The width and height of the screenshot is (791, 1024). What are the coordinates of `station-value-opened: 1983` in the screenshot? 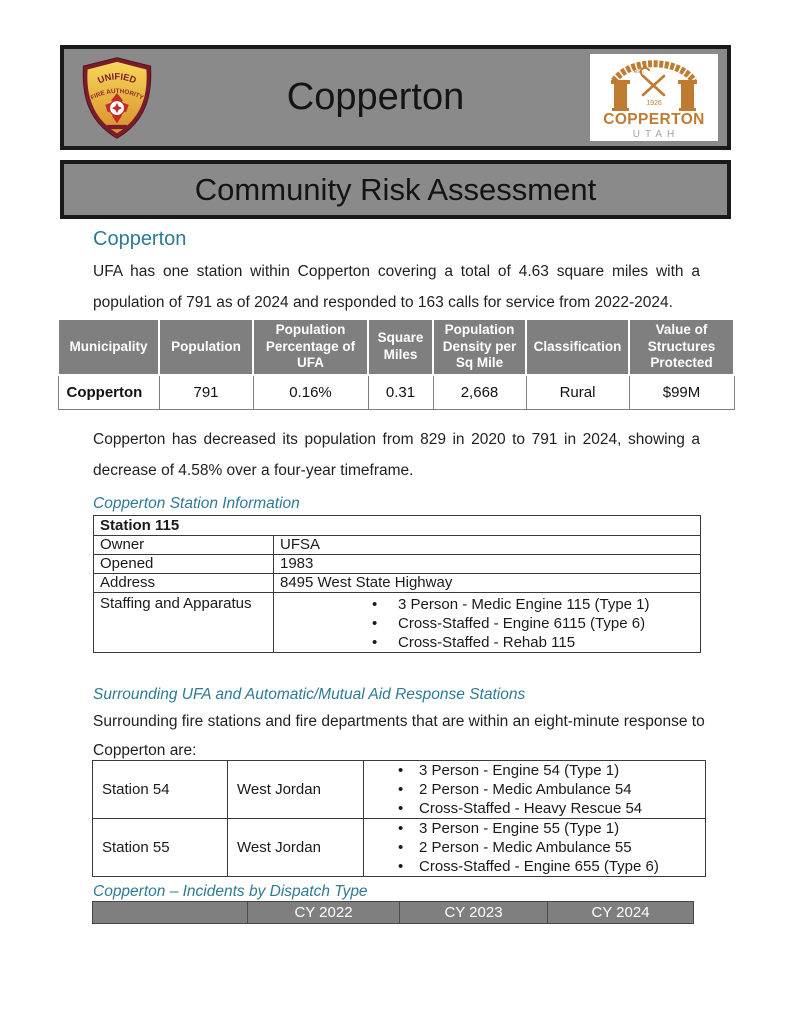 It's located at (487, 564).